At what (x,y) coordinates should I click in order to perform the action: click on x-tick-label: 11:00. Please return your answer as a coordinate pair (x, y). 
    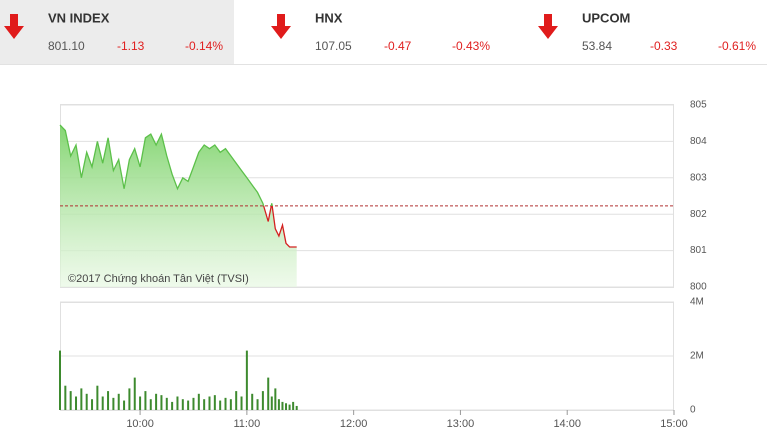
    Looking at the image, I should click on (247, 424).